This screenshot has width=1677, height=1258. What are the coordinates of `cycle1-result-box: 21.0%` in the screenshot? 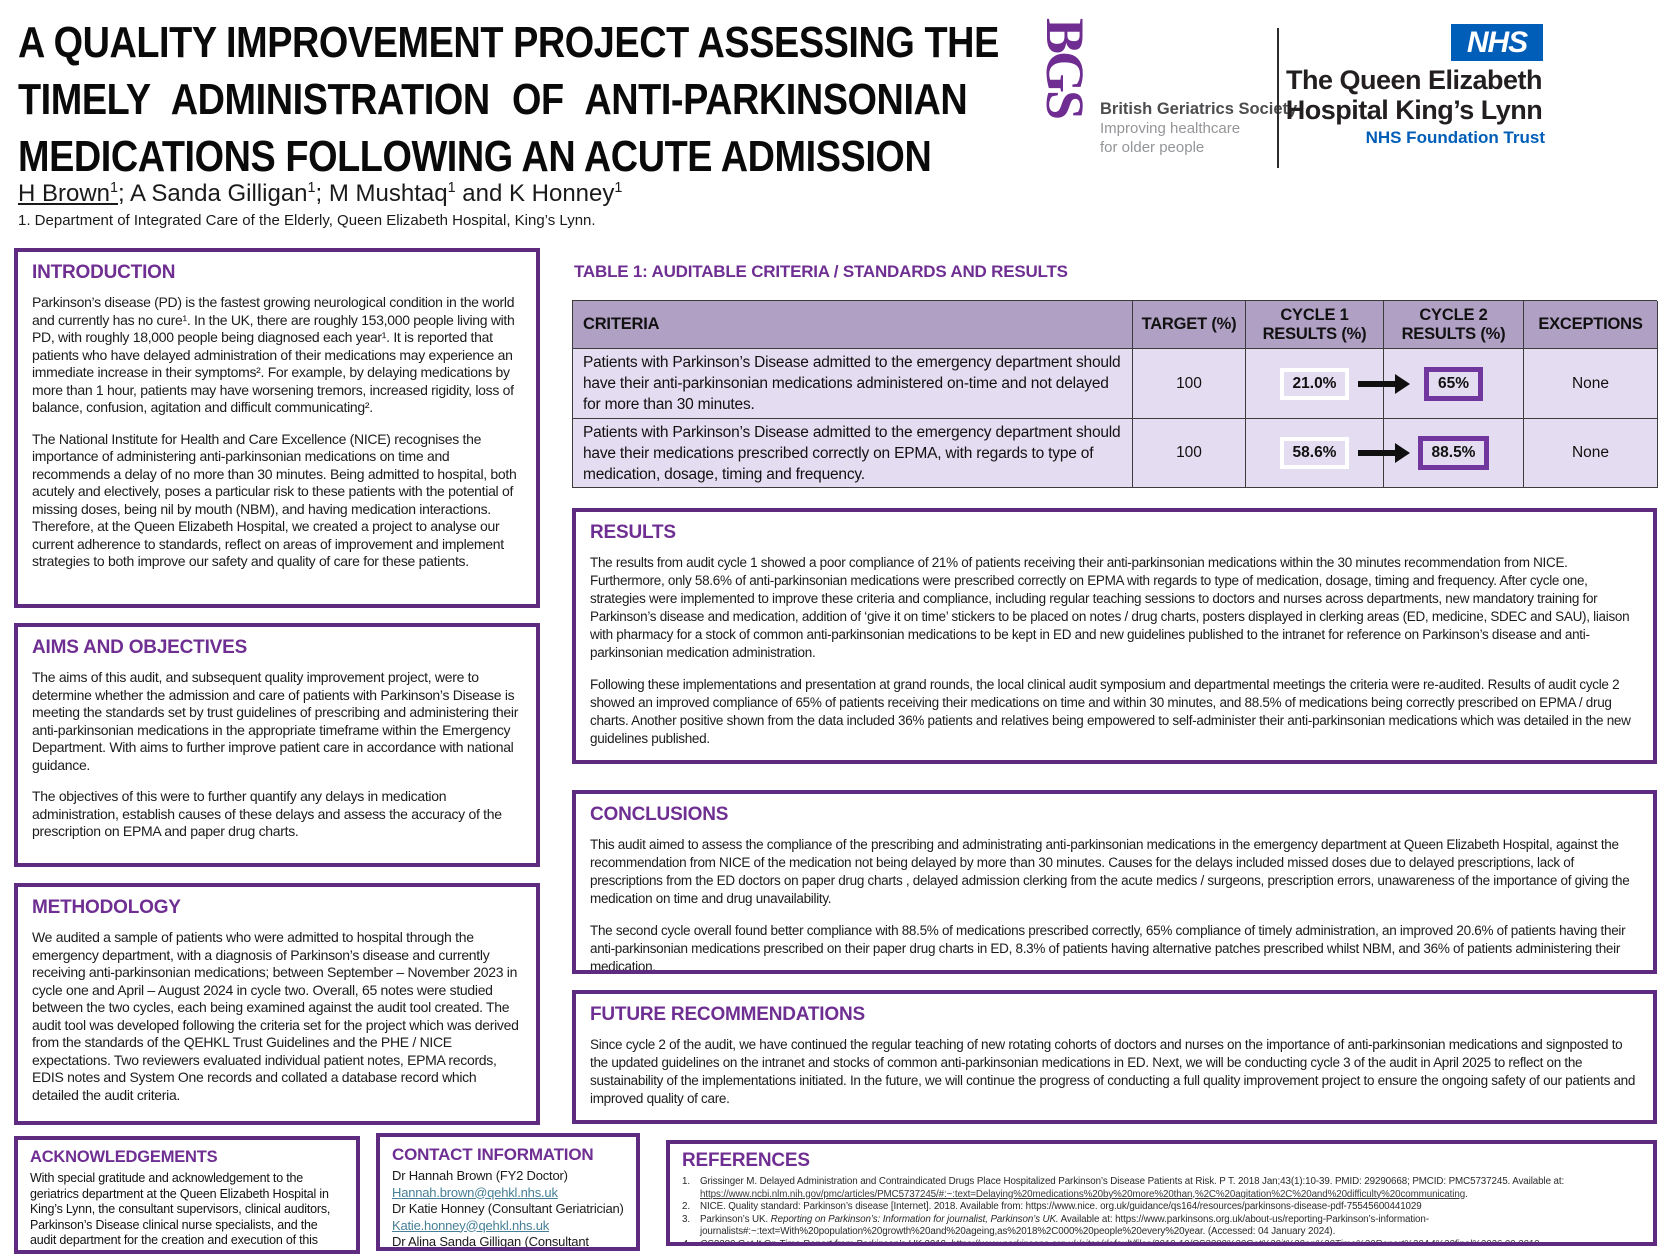 It's located at (1314, 383).